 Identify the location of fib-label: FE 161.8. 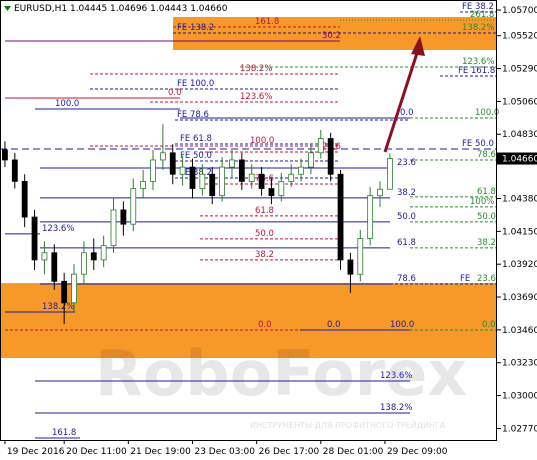
(476, 71).